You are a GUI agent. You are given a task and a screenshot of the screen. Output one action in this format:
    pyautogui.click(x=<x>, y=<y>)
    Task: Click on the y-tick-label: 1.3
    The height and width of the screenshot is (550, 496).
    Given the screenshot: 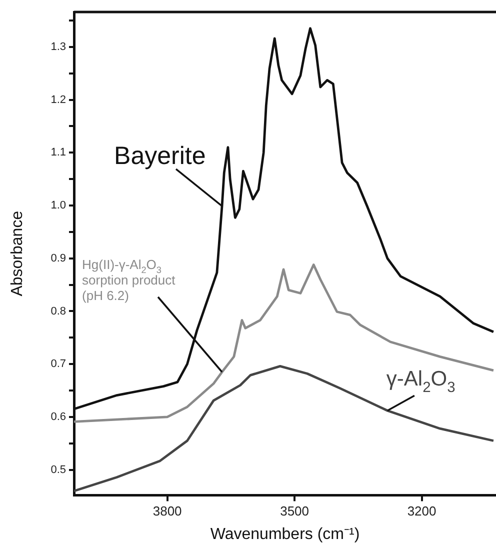 What is the action you would take?
    pyautogui.click(x=58, y=46)
    